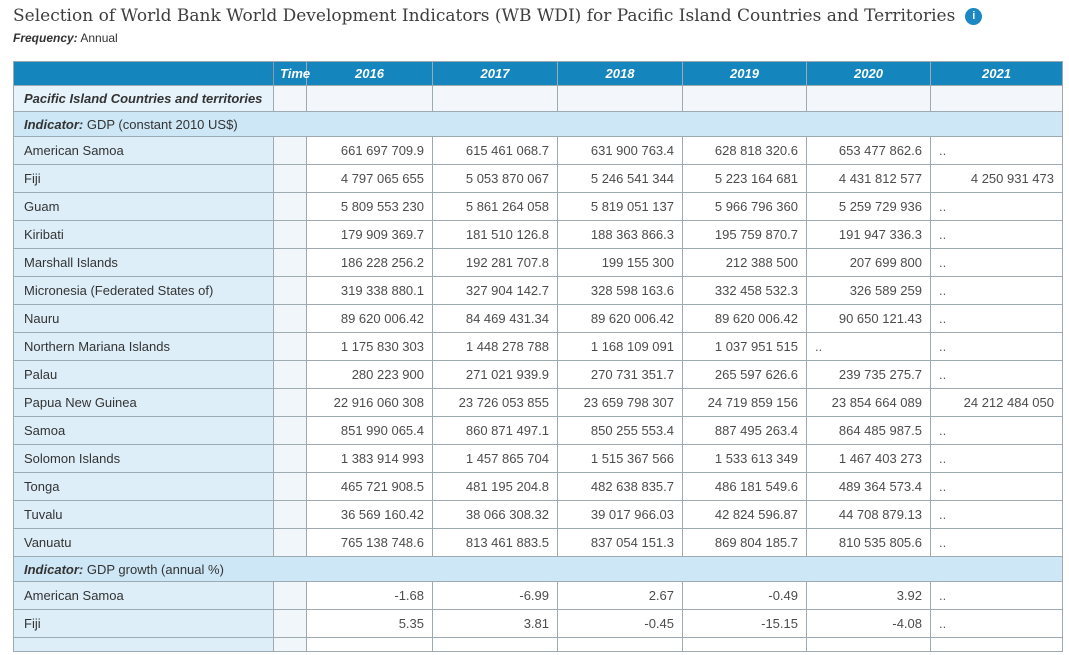 The image size is (1069, 655). Describe the element at coordinates (744, 346) in the screenshot. I see `value-cell: 1 037 951 515` at that location.